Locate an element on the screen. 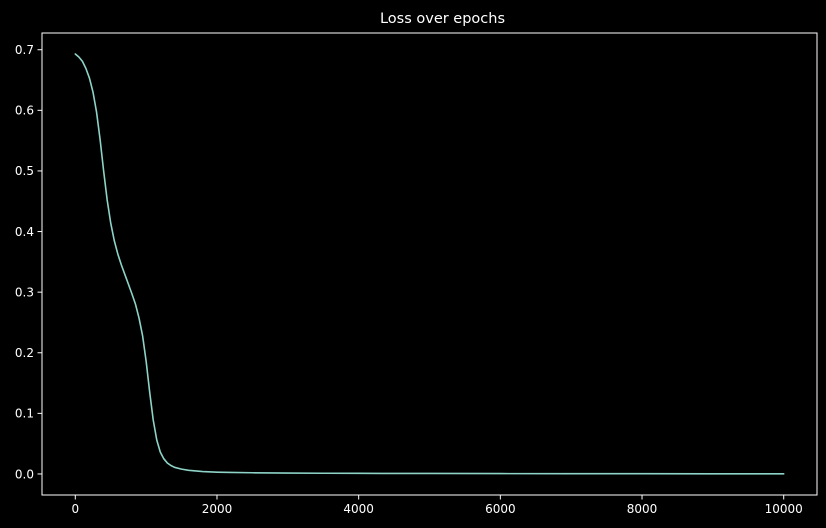  y-tick-label: 0.2 is located at coordinates (24, 353).